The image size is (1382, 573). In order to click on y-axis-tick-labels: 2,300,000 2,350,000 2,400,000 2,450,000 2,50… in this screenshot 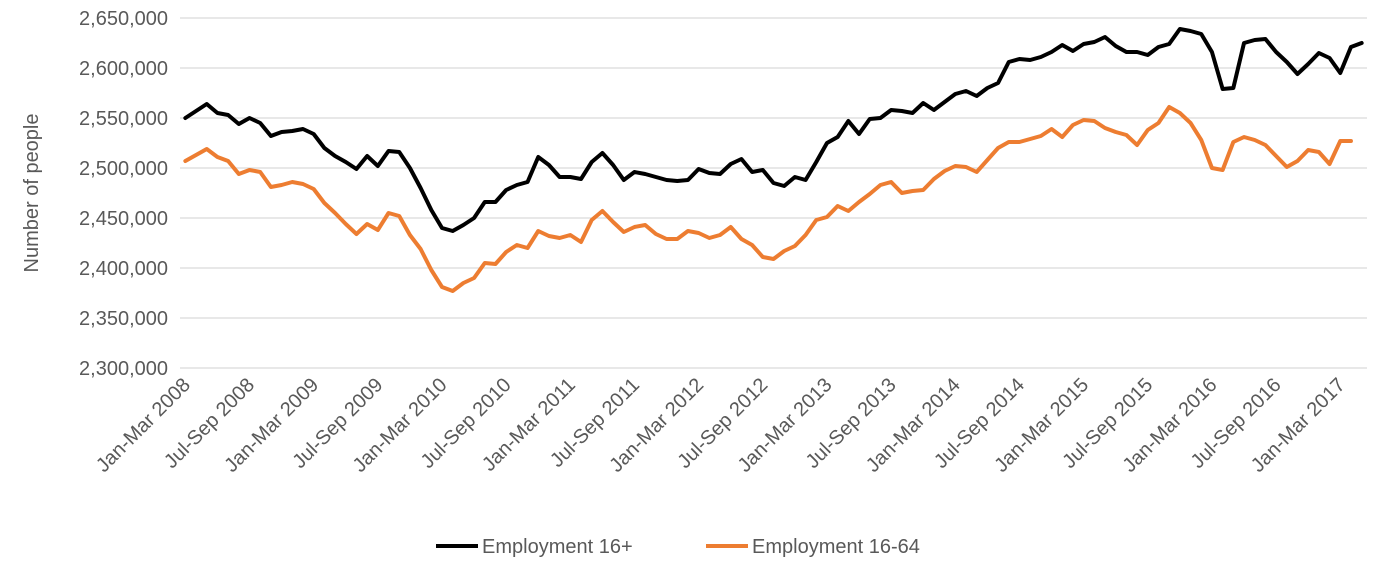, I will do `click(123, 194)`.